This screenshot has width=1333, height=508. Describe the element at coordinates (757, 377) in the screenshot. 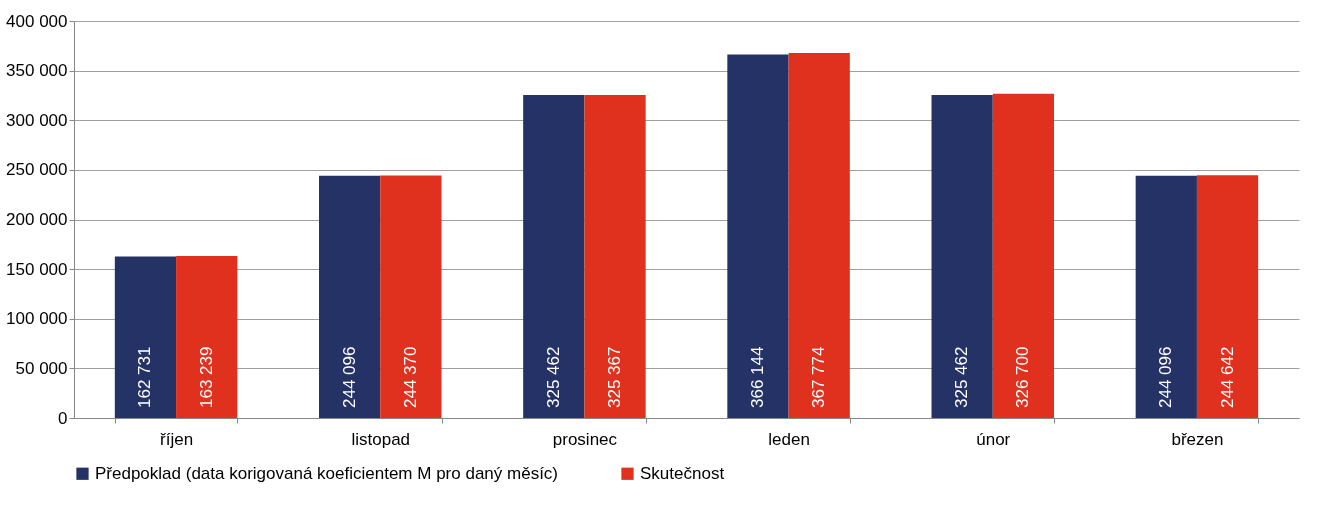

I see `data-label: 366 144` at that location.